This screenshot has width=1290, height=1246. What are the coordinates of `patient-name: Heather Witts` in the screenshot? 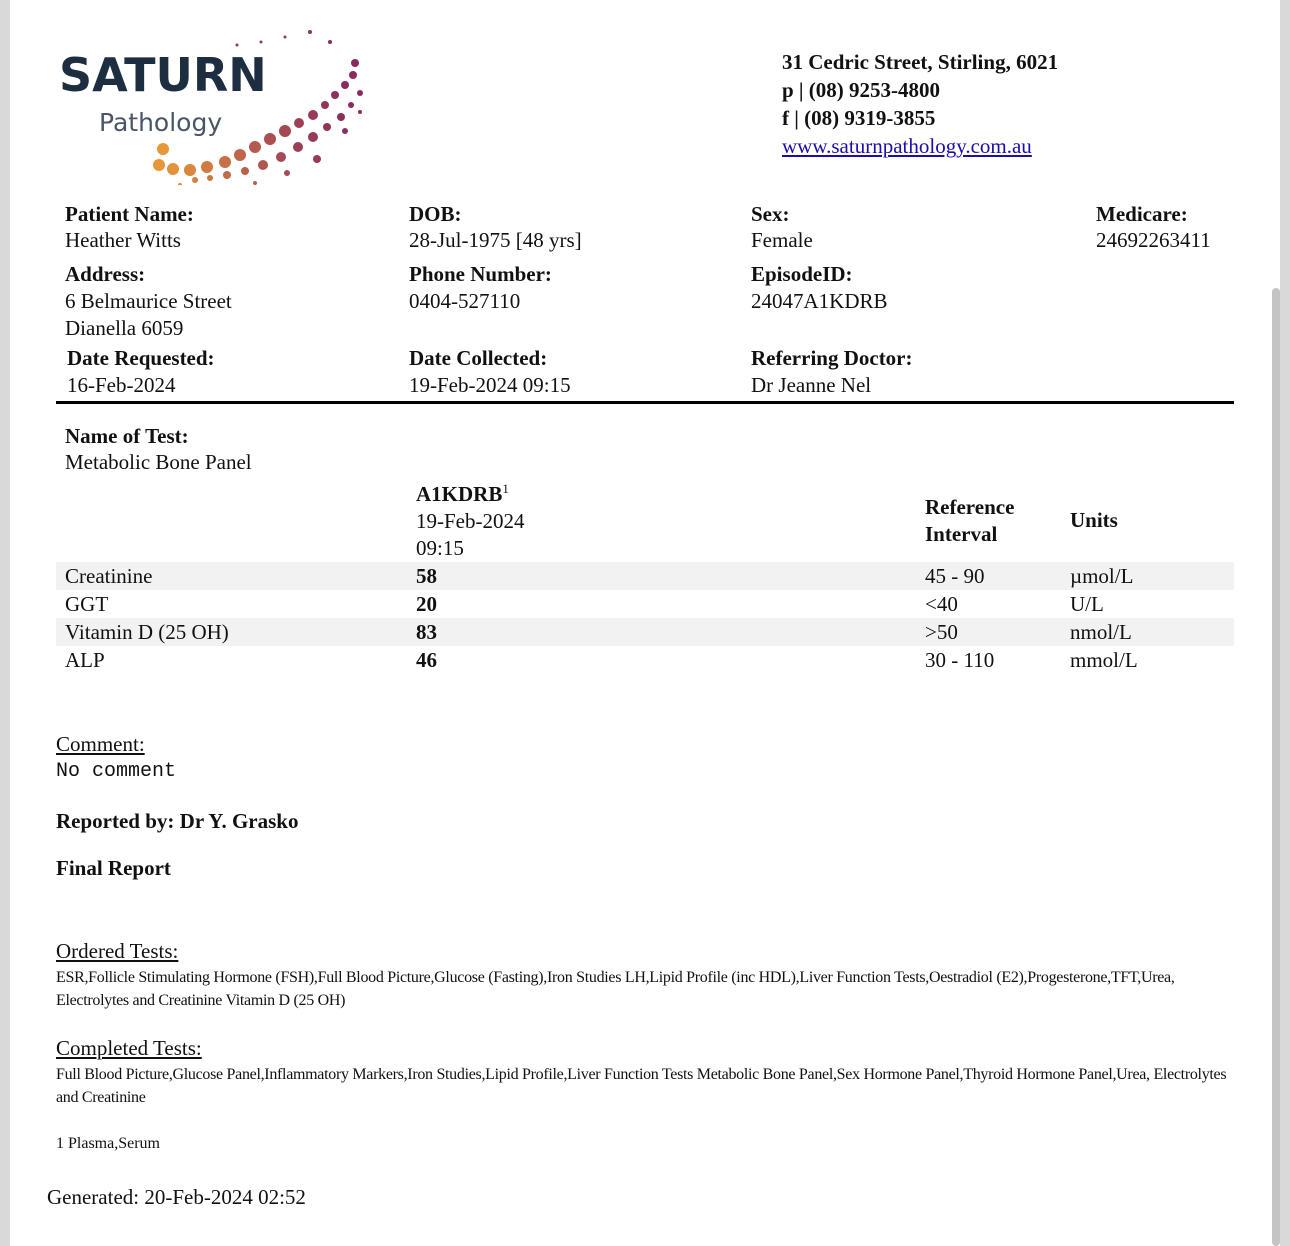 It's located at (123, 240).